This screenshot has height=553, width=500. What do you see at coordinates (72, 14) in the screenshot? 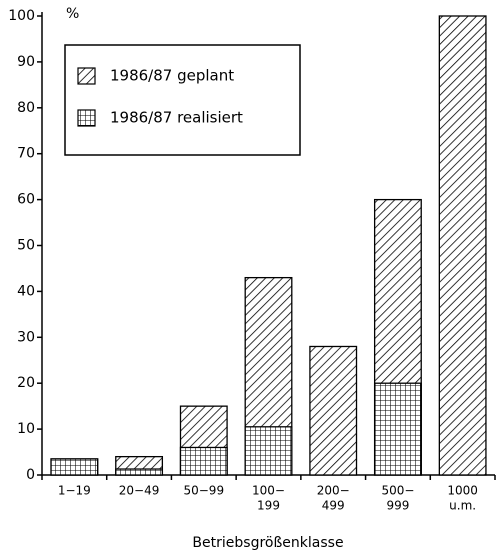
I see `y-unit: %` at bounding box center [72, 14].